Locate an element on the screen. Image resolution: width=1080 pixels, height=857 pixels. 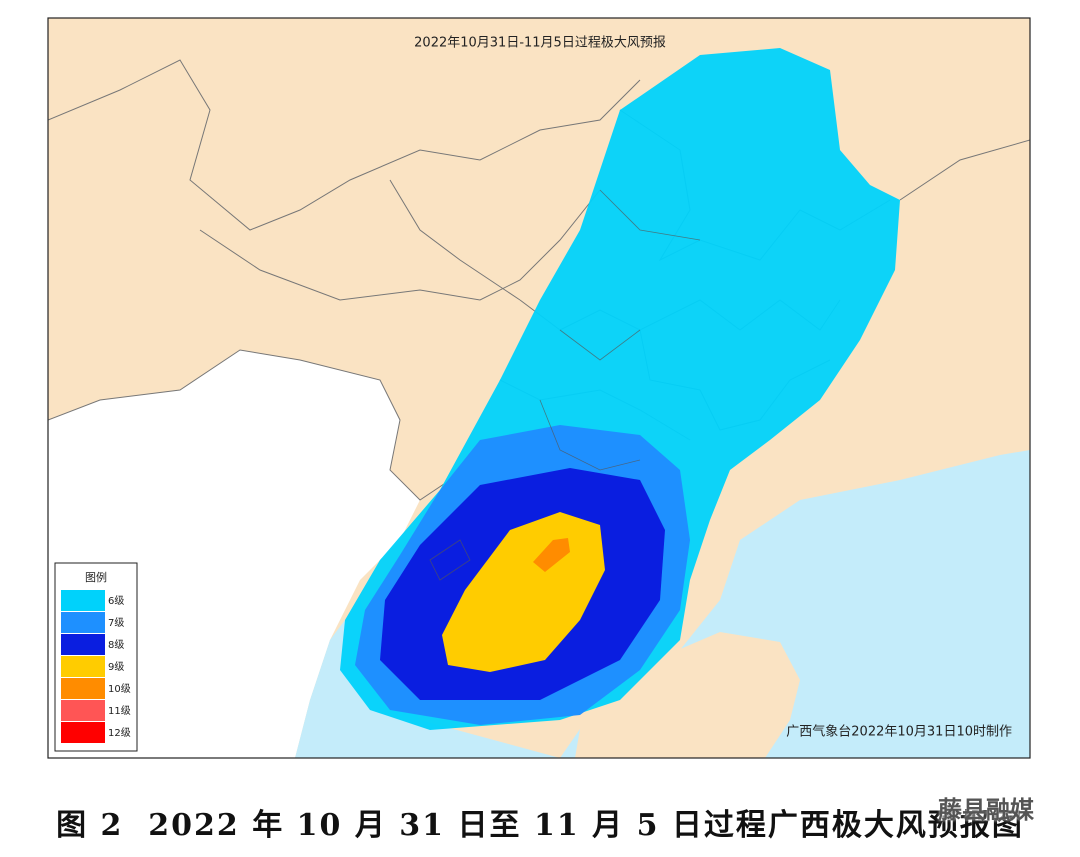
credit: 广西气象台2022年10月31日10时制作 is located at coordinates (899, 732).